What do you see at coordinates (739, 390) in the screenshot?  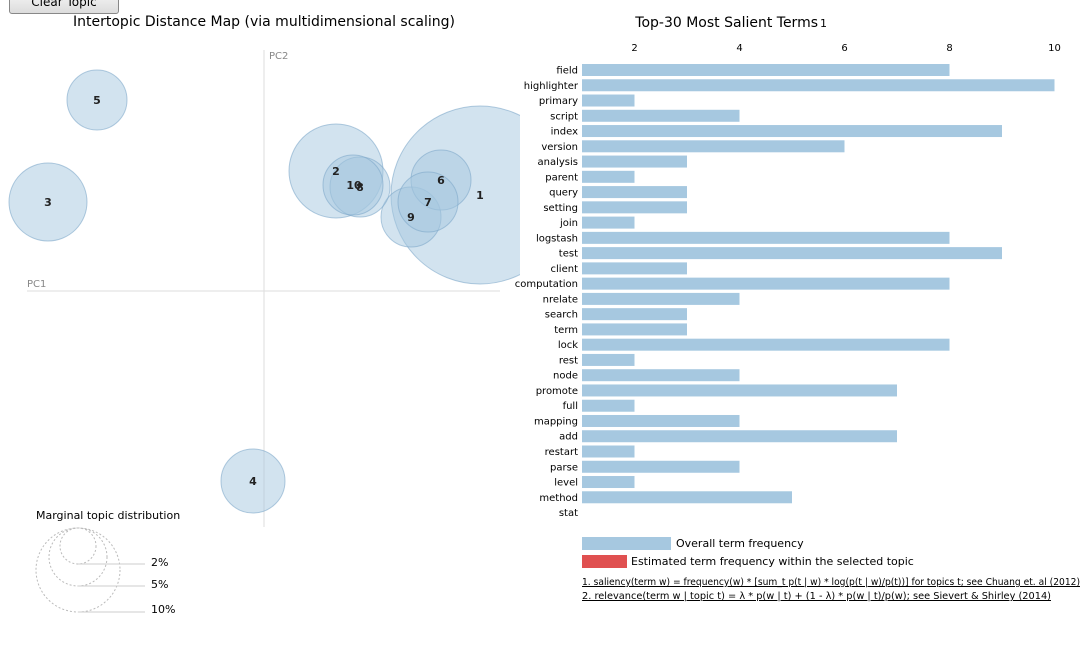 I see `term-bar-promote` at bounding box center [739, 390].